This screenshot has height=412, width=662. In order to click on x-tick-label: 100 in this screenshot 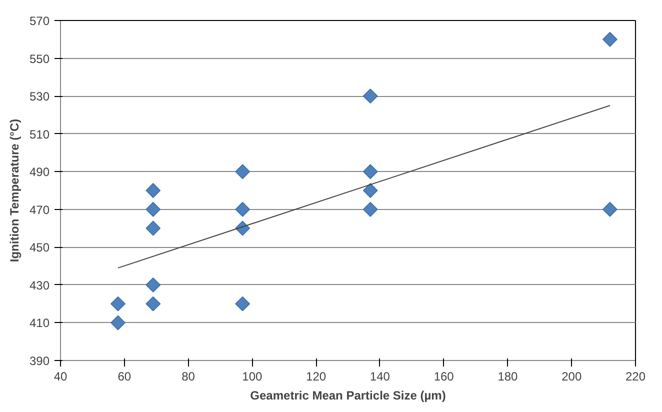, I will do `click(252, 377)`.